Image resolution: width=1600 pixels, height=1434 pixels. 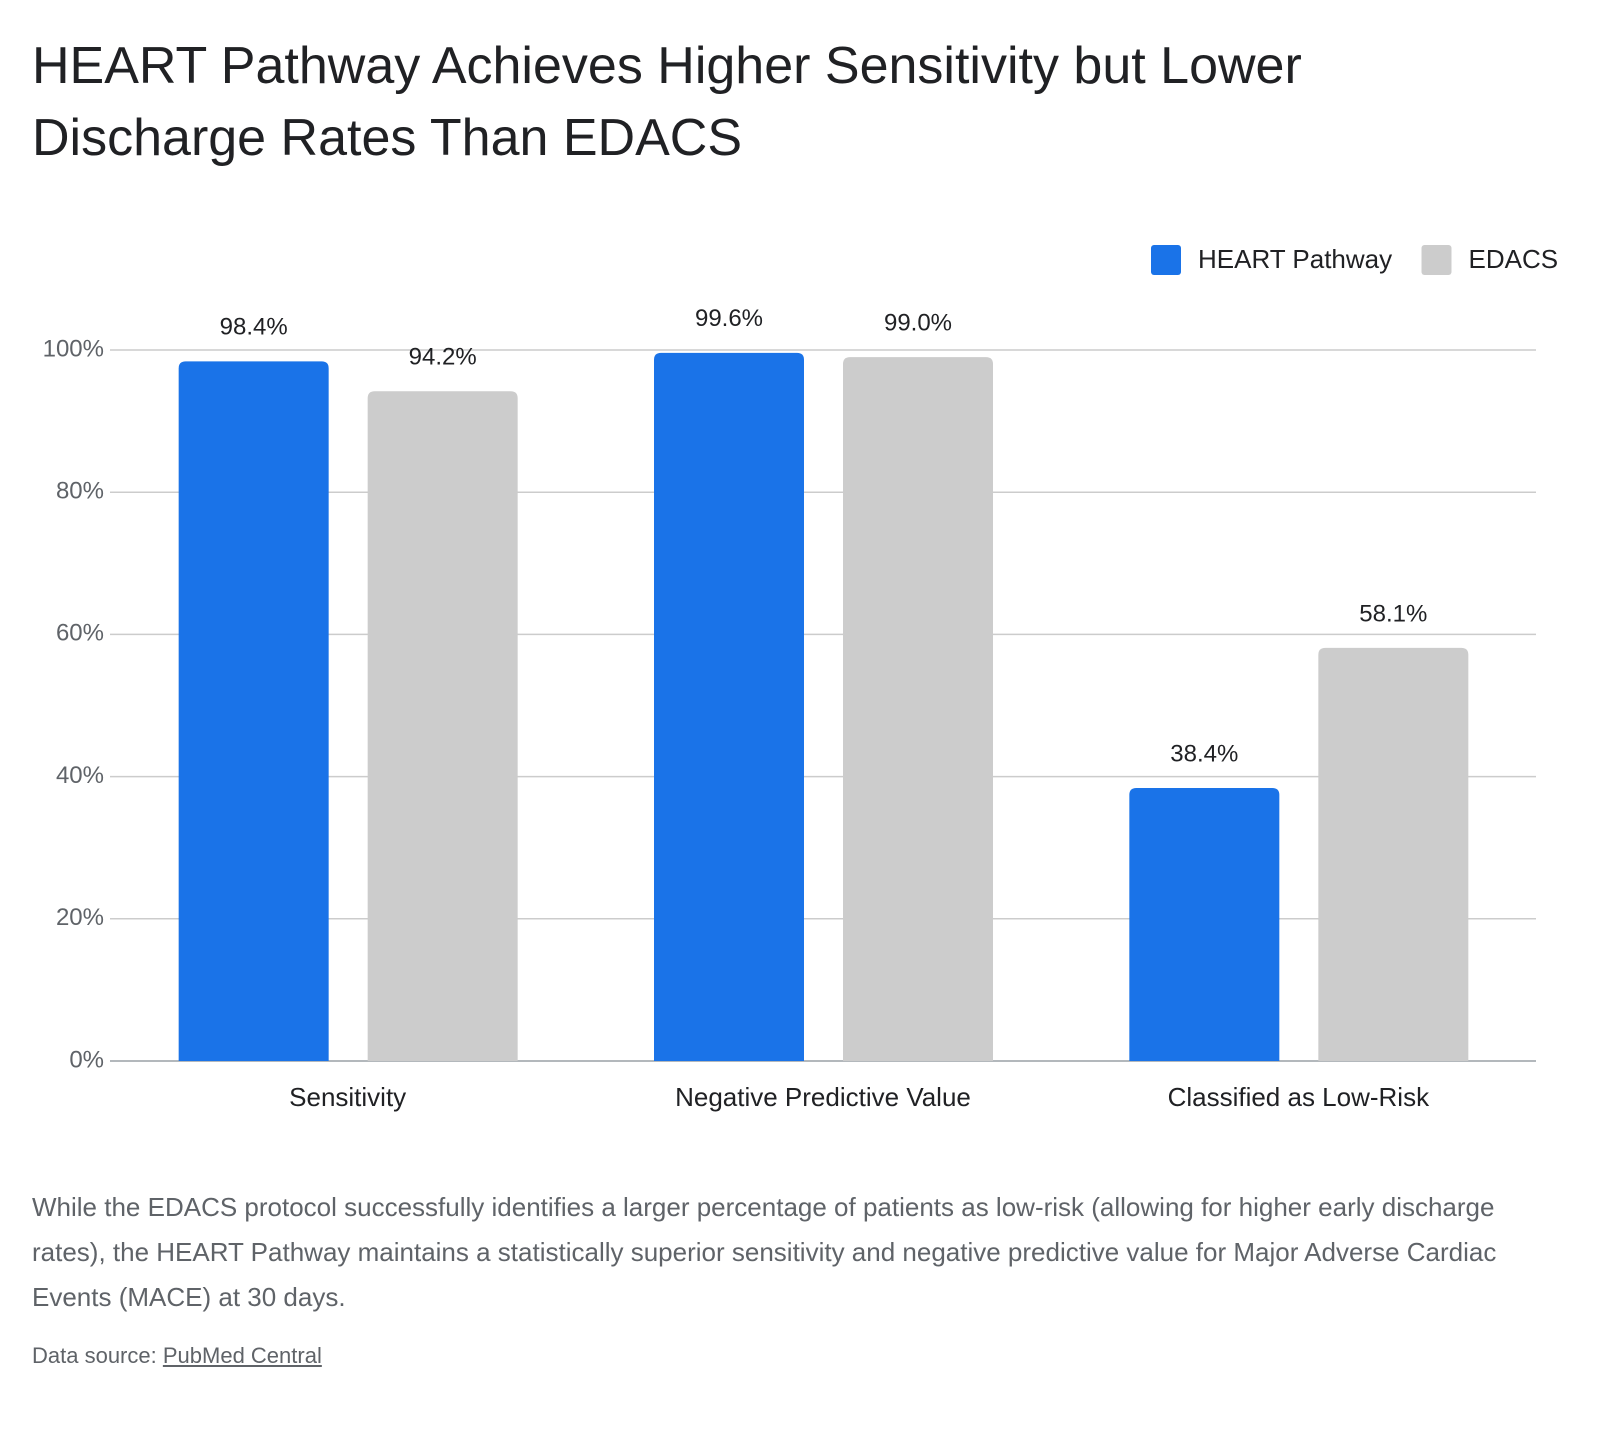 What do you see at coordinates (823, 1097) in the screenshot?
I see `x-tick-label: Negative Predictive Value` at bounding box center [823, 1097].